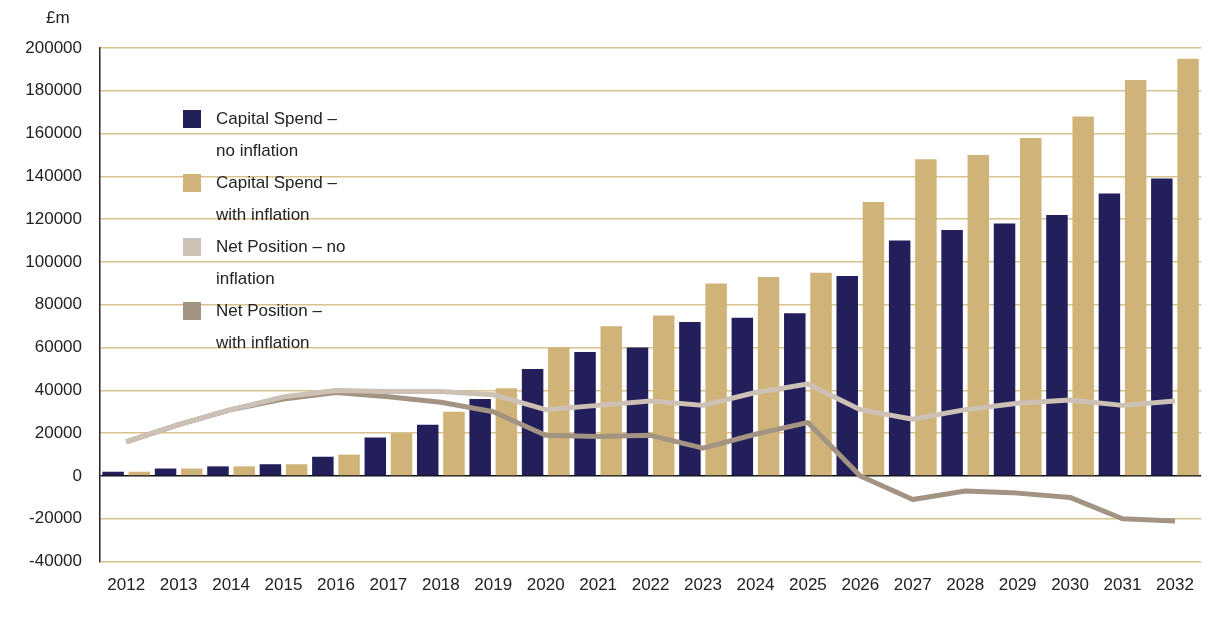 This screenshot has height=618, width=1216. I want to click on y-axis-title: £m, so click(58, 18).